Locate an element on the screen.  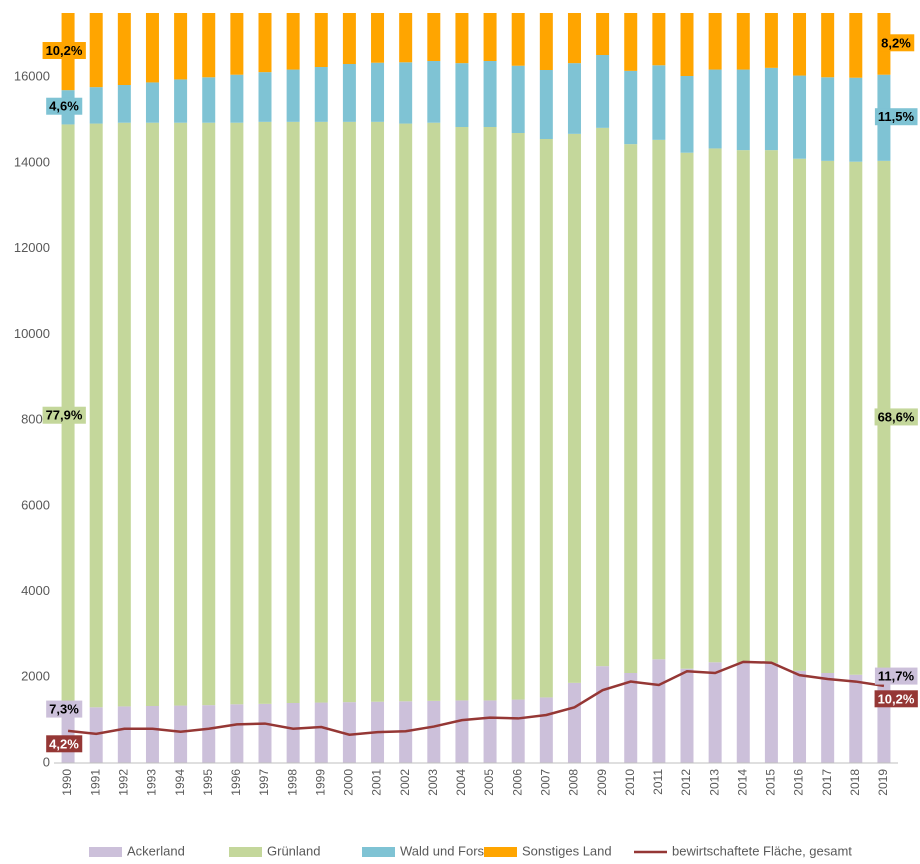
x-tick-label: 2017 is located at coordinates (827, 782).